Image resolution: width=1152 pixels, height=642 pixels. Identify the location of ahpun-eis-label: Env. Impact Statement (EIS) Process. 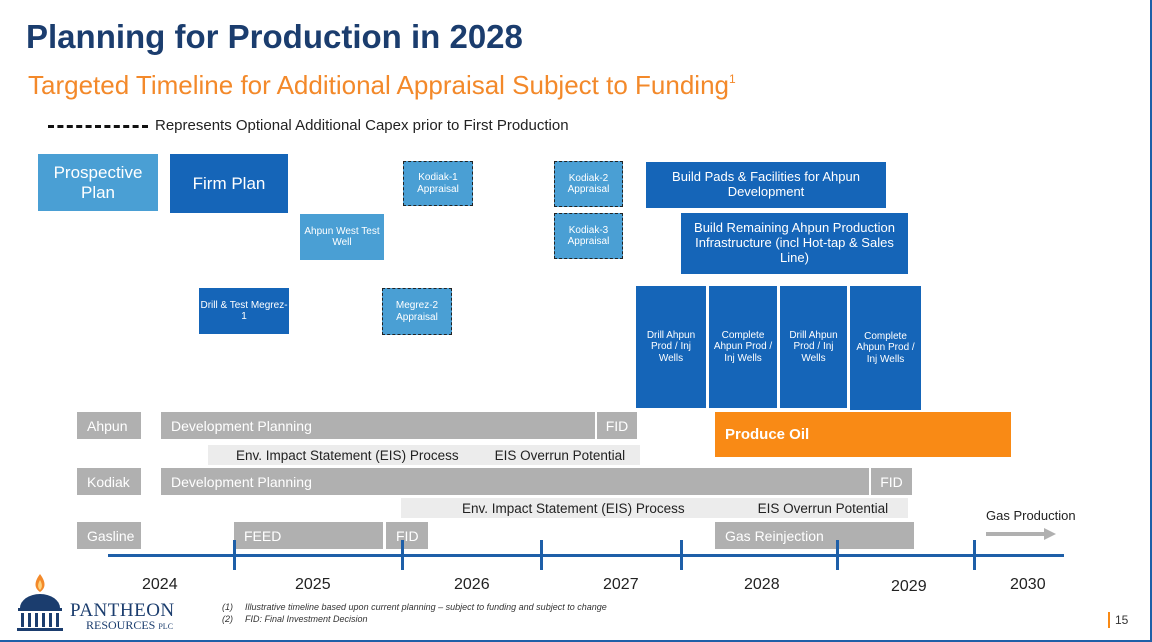
(347, 455).